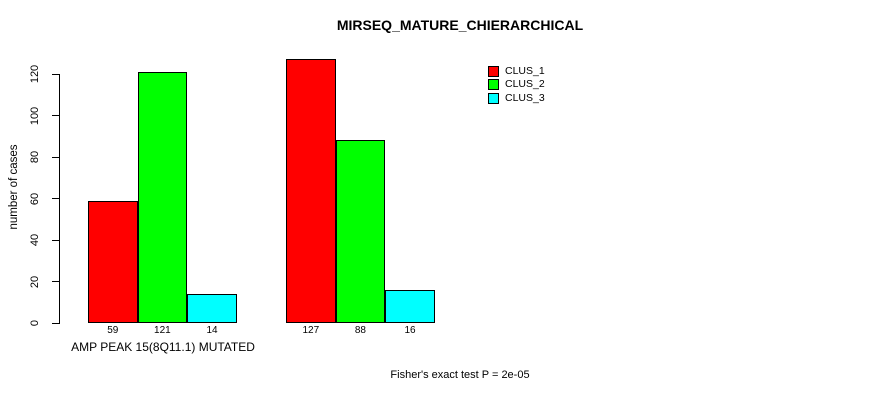 The height and width of the screenshot is (400, 890). I want to click on bar-clus_3-group1, so click(212, 308).